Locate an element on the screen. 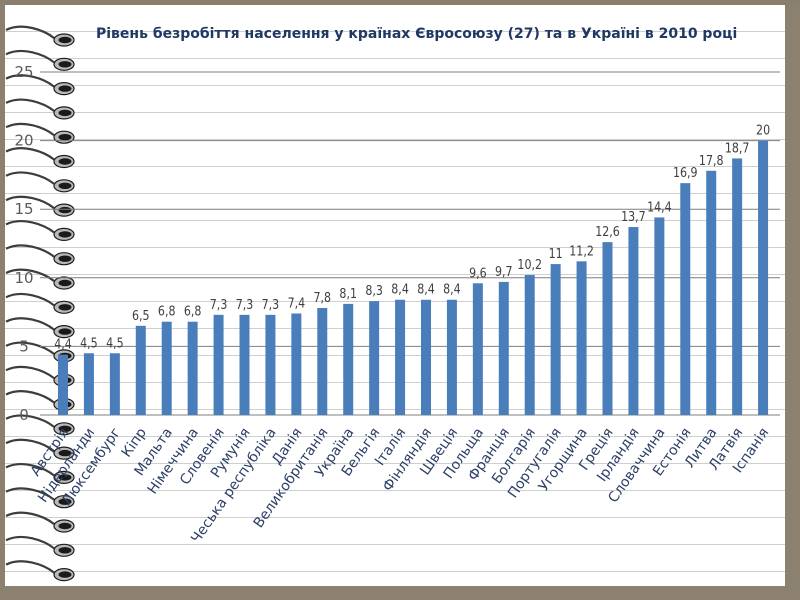 This screenshot has width=800, height=600. bar-value-label: 4,4 is located at coordinates (63, 344).